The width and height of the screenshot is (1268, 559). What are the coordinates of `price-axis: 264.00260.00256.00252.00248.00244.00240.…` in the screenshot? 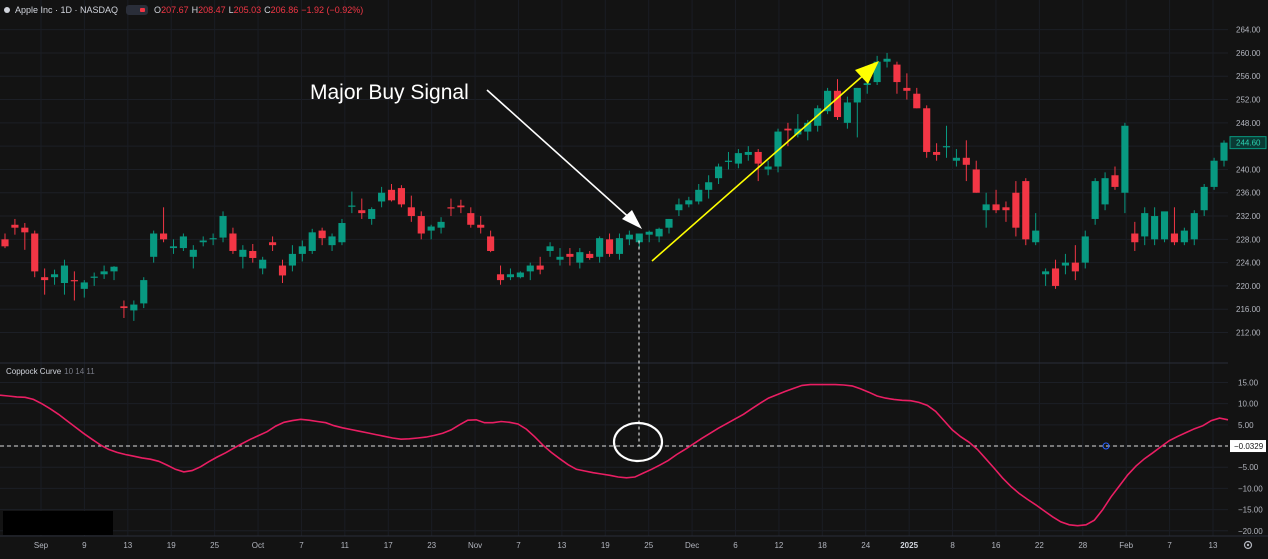 It's located at (1248, 182).